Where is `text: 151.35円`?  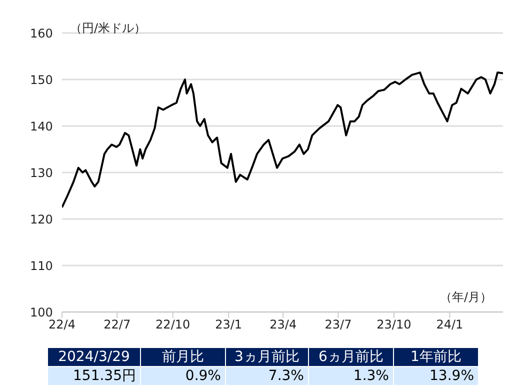 text: 151.35円 is located at coordinates (94, 376).